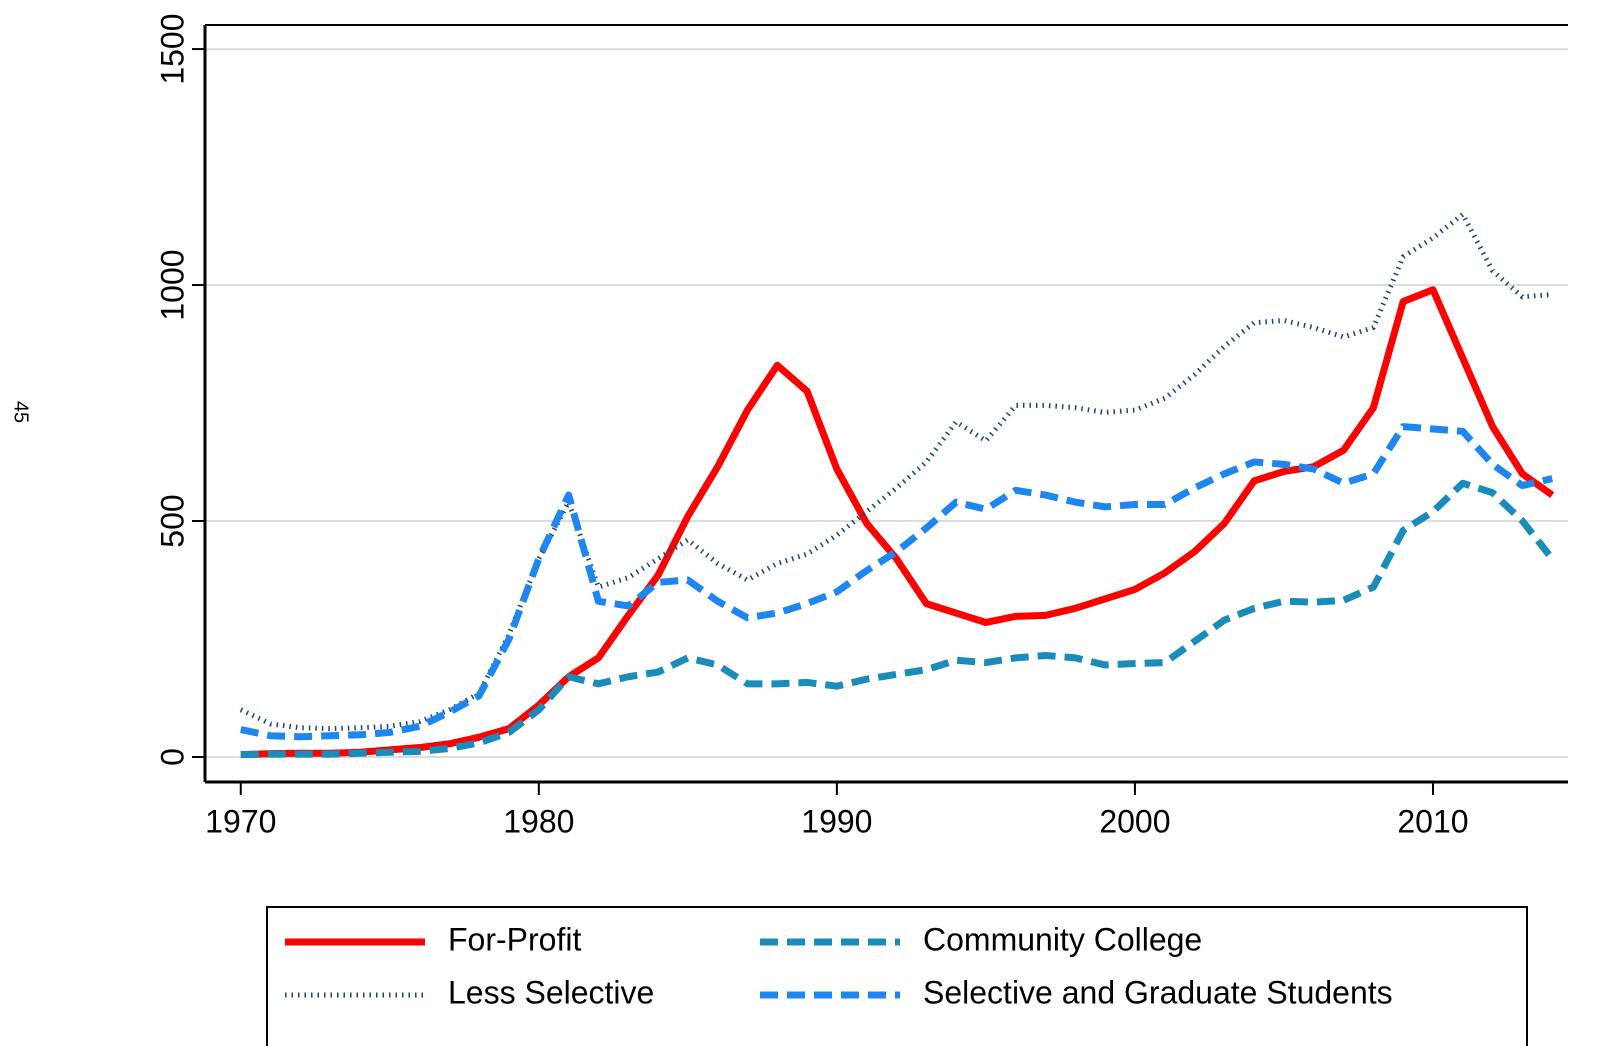 The width and height of the screenshot is (1598, 1046). I want to click on legend-label: For-Profit, so click(514, 939).